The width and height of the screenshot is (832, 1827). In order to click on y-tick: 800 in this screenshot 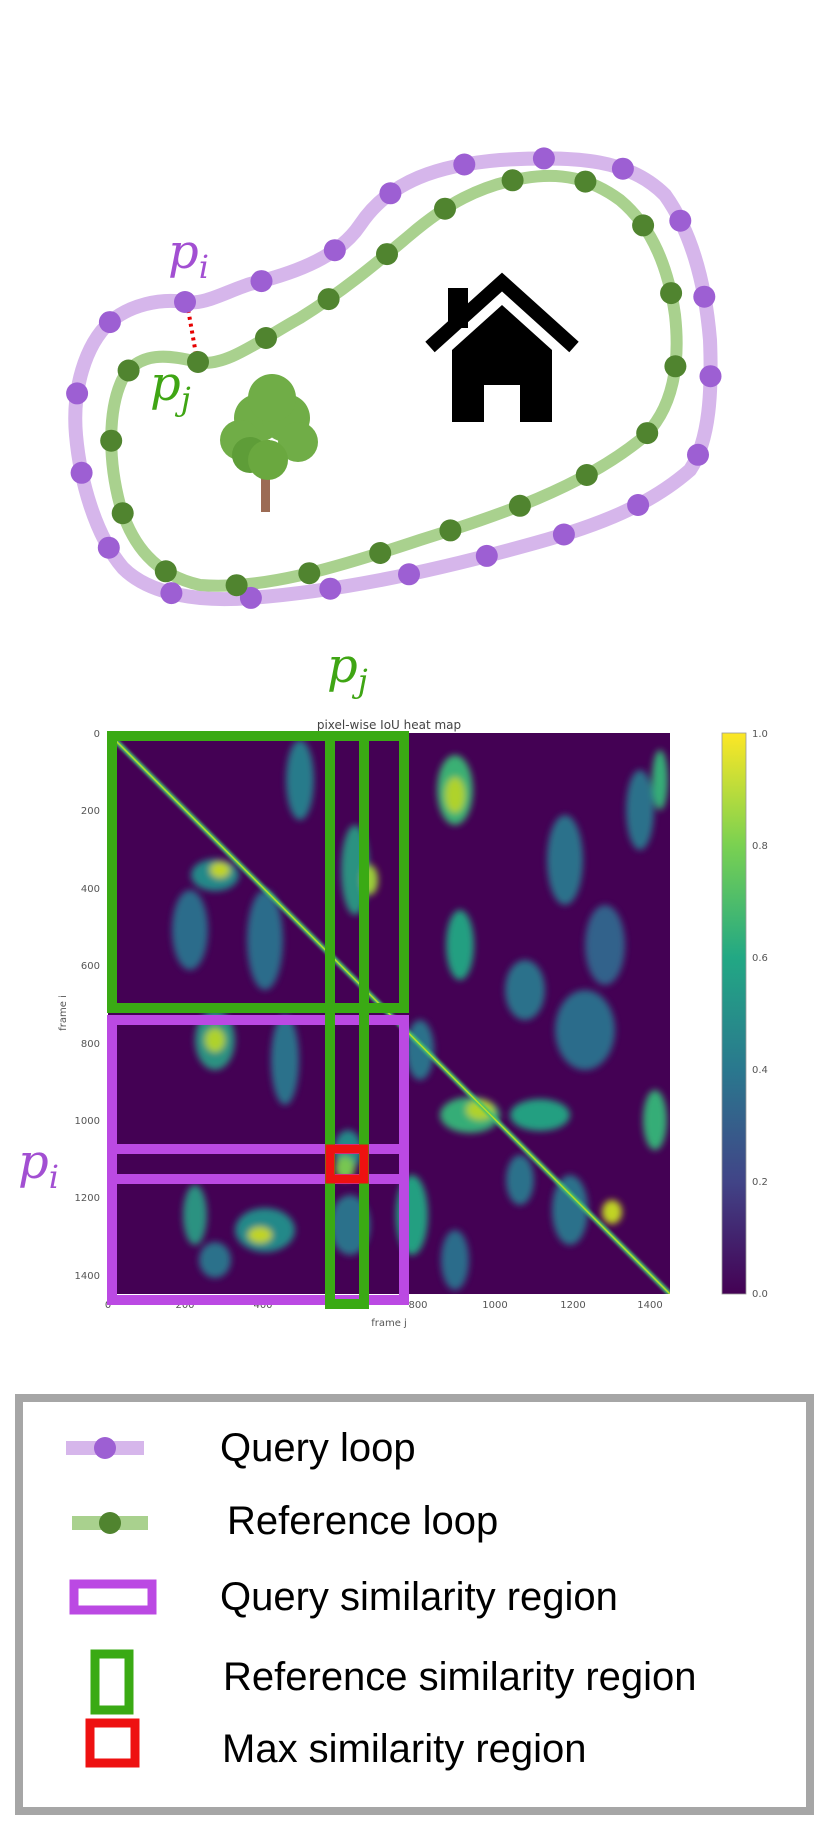, I will do `click(90, 1044)`.